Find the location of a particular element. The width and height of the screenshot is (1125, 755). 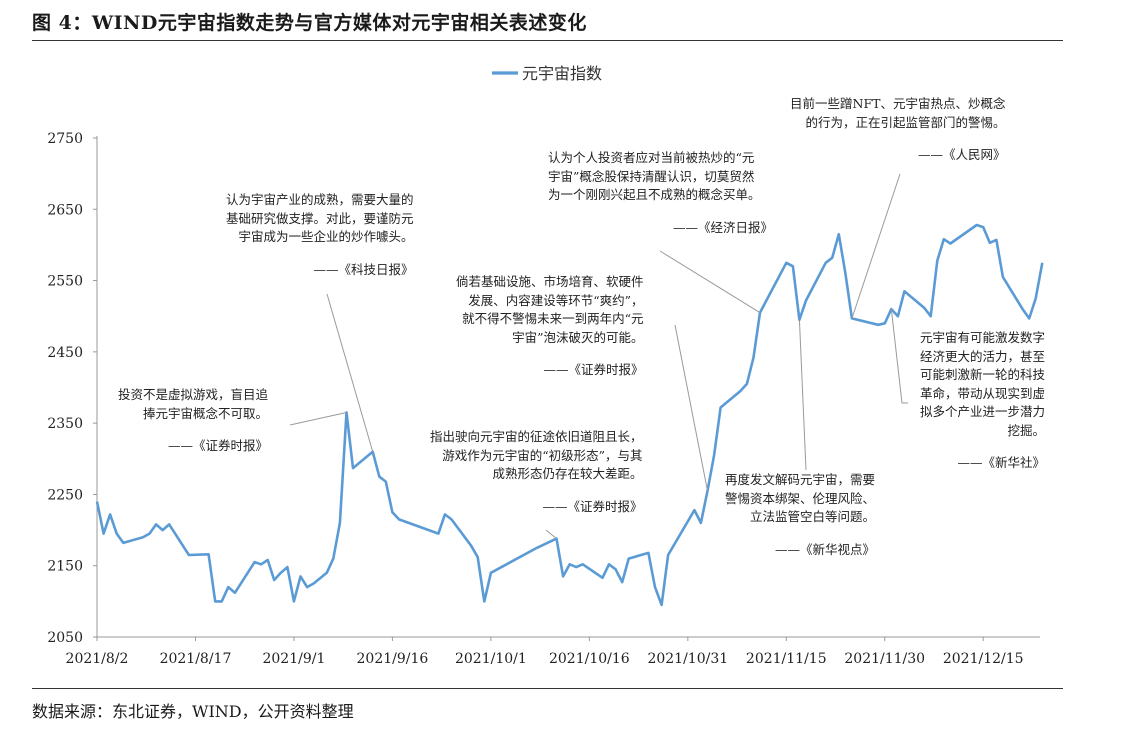

y-tick-label: 2050 is located at coordinates (65, 638).